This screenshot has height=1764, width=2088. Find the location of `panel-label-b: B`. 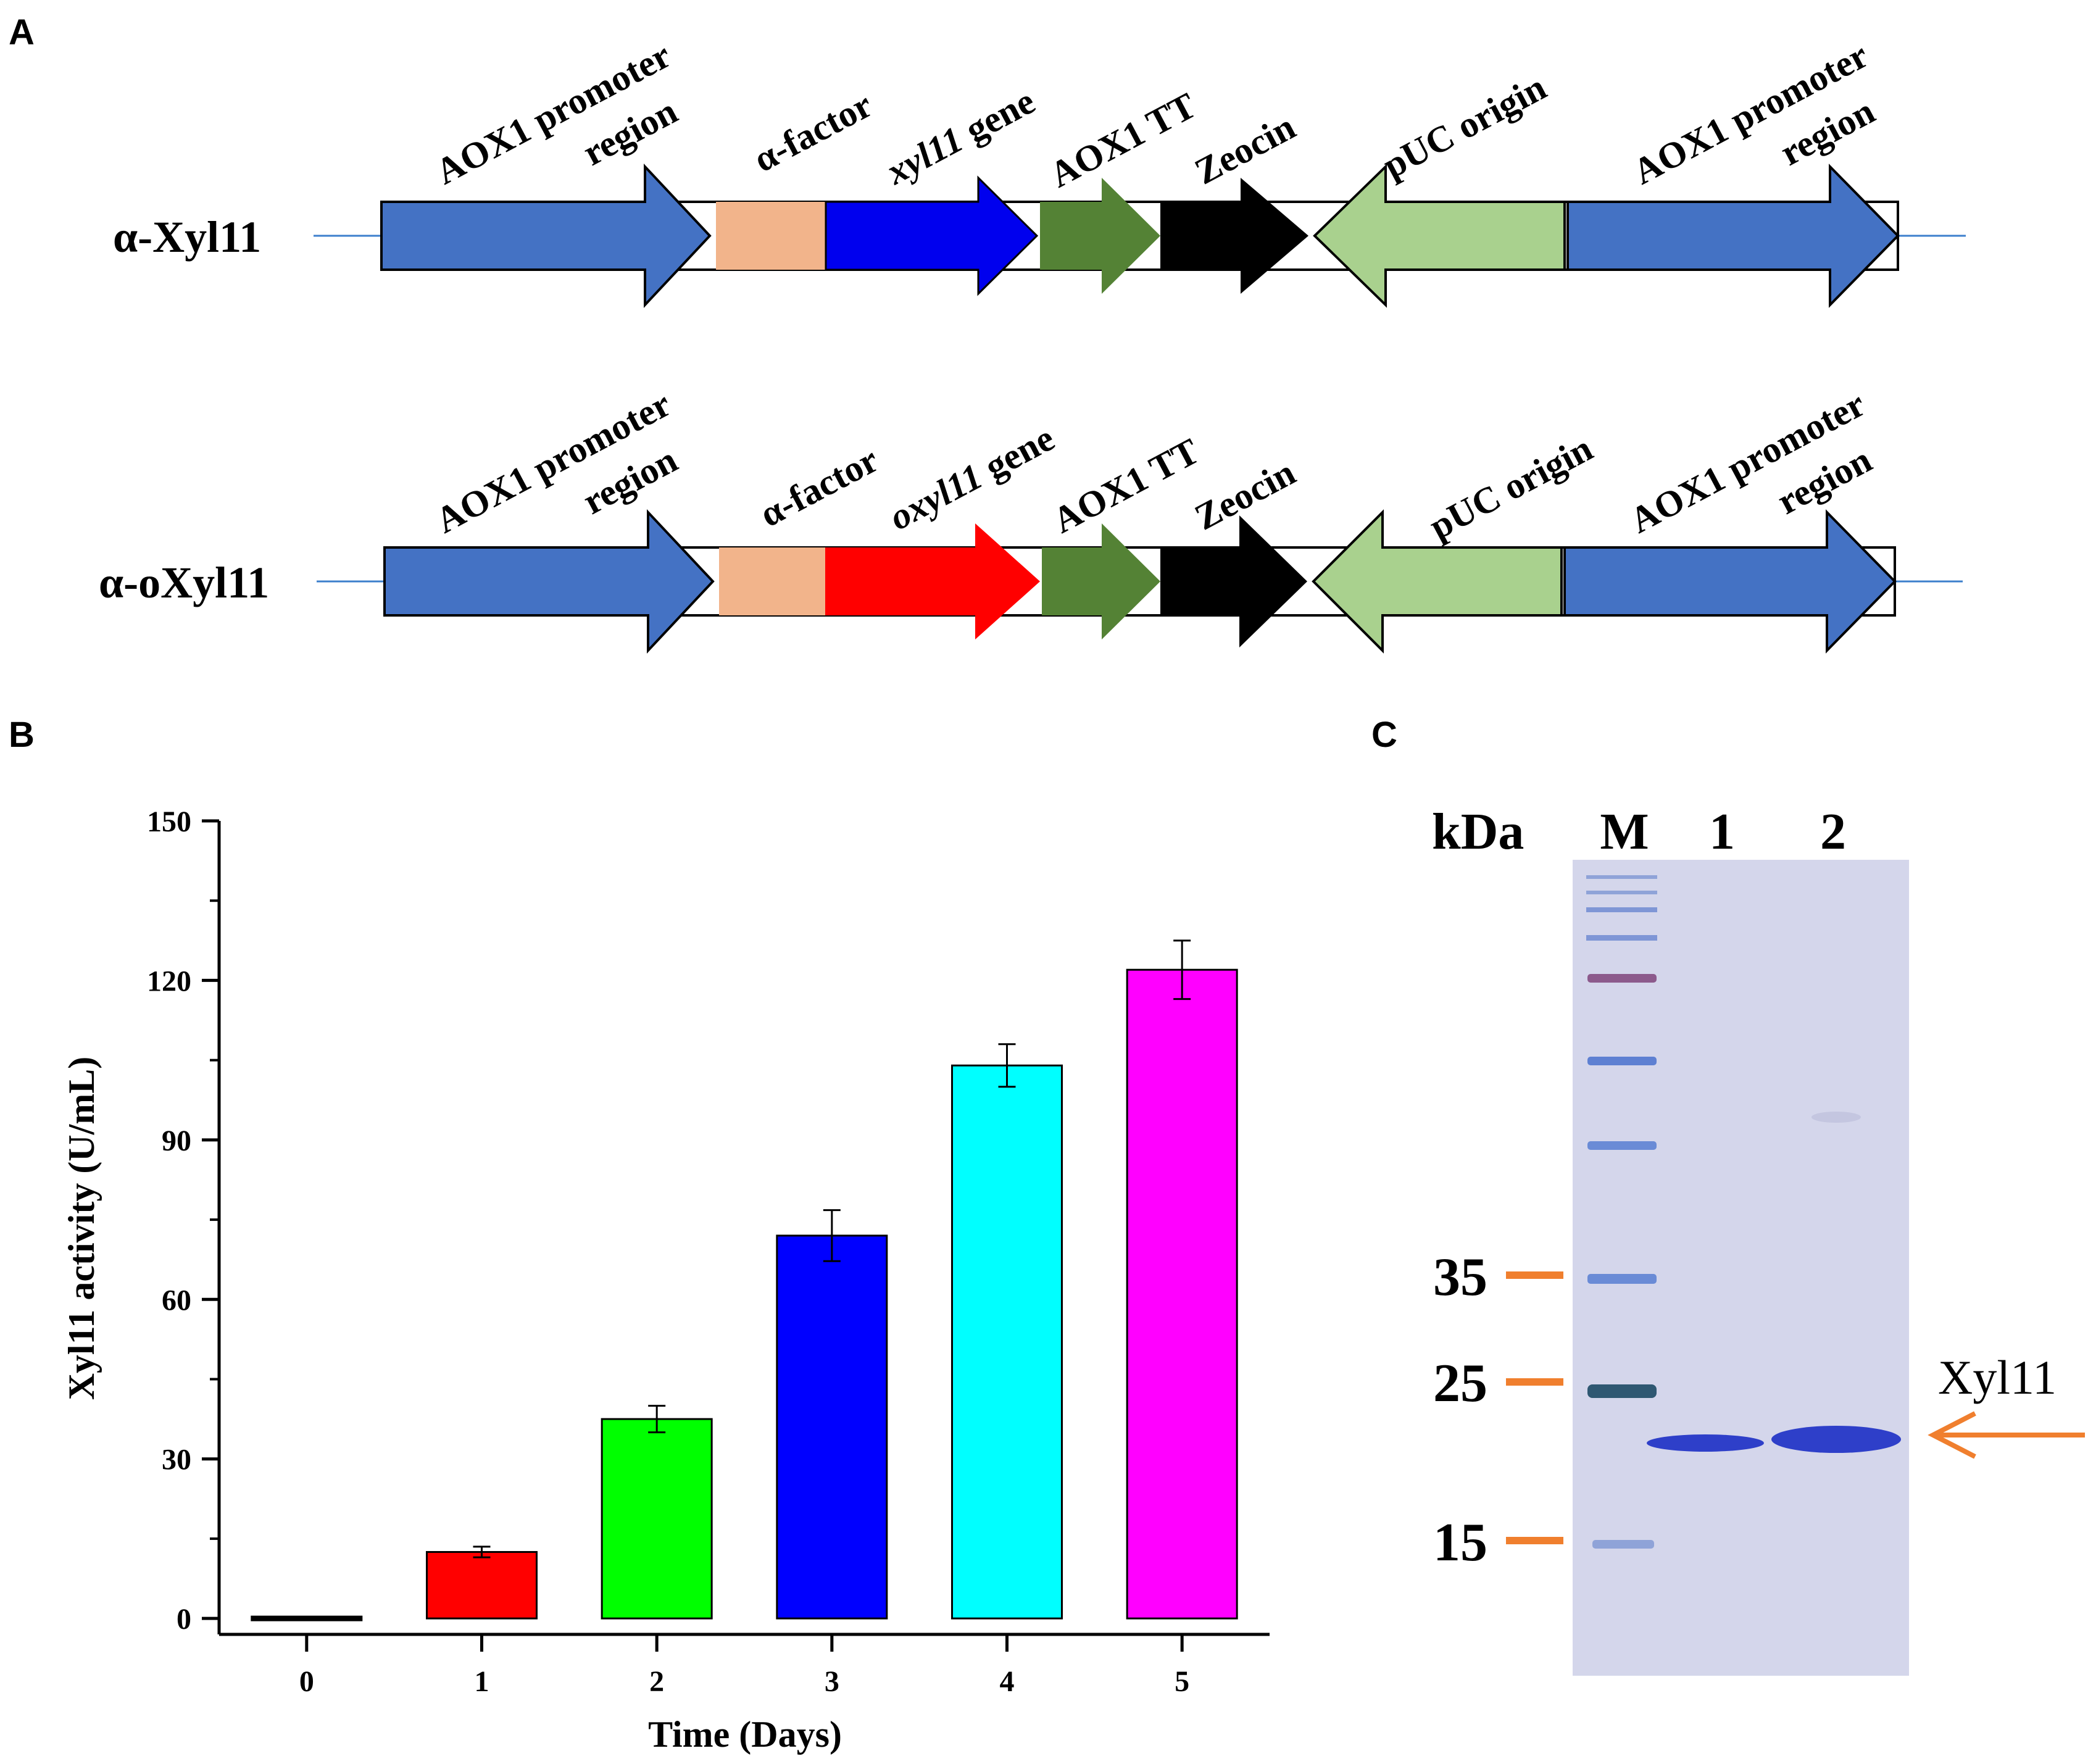

panel-label-b: B is located at coordinates (22, 735).